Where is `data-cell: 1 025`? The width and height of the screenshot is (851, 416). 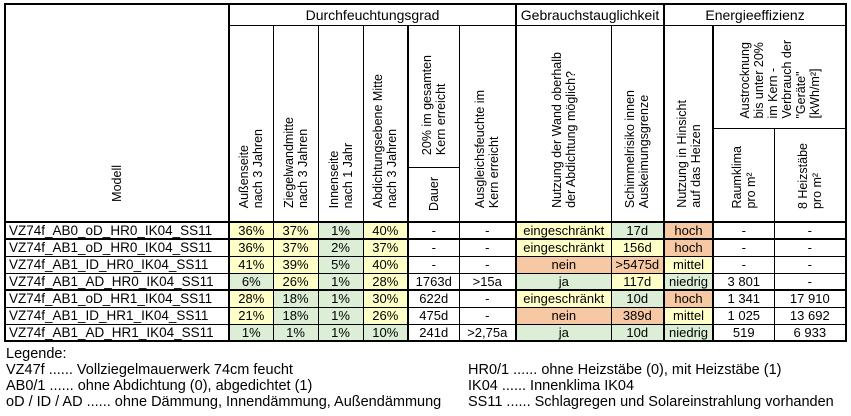 data-cell: 1 025 is located at coordinates (743, 315).